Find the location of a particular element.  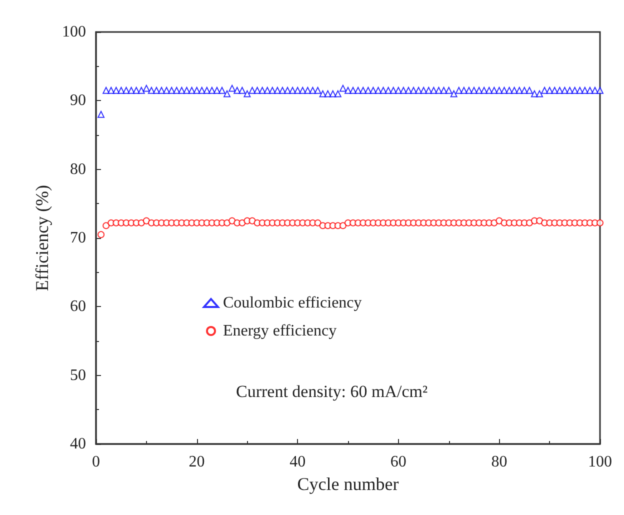

y-tick-label: 40 is located at coordinates (78, 444).